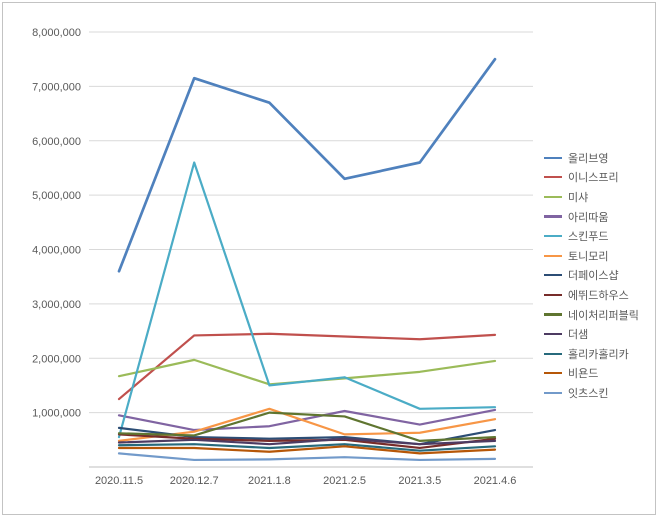 The image size is (660, 519). I want to click on legend-label: 토니모리, so click(588, 256).